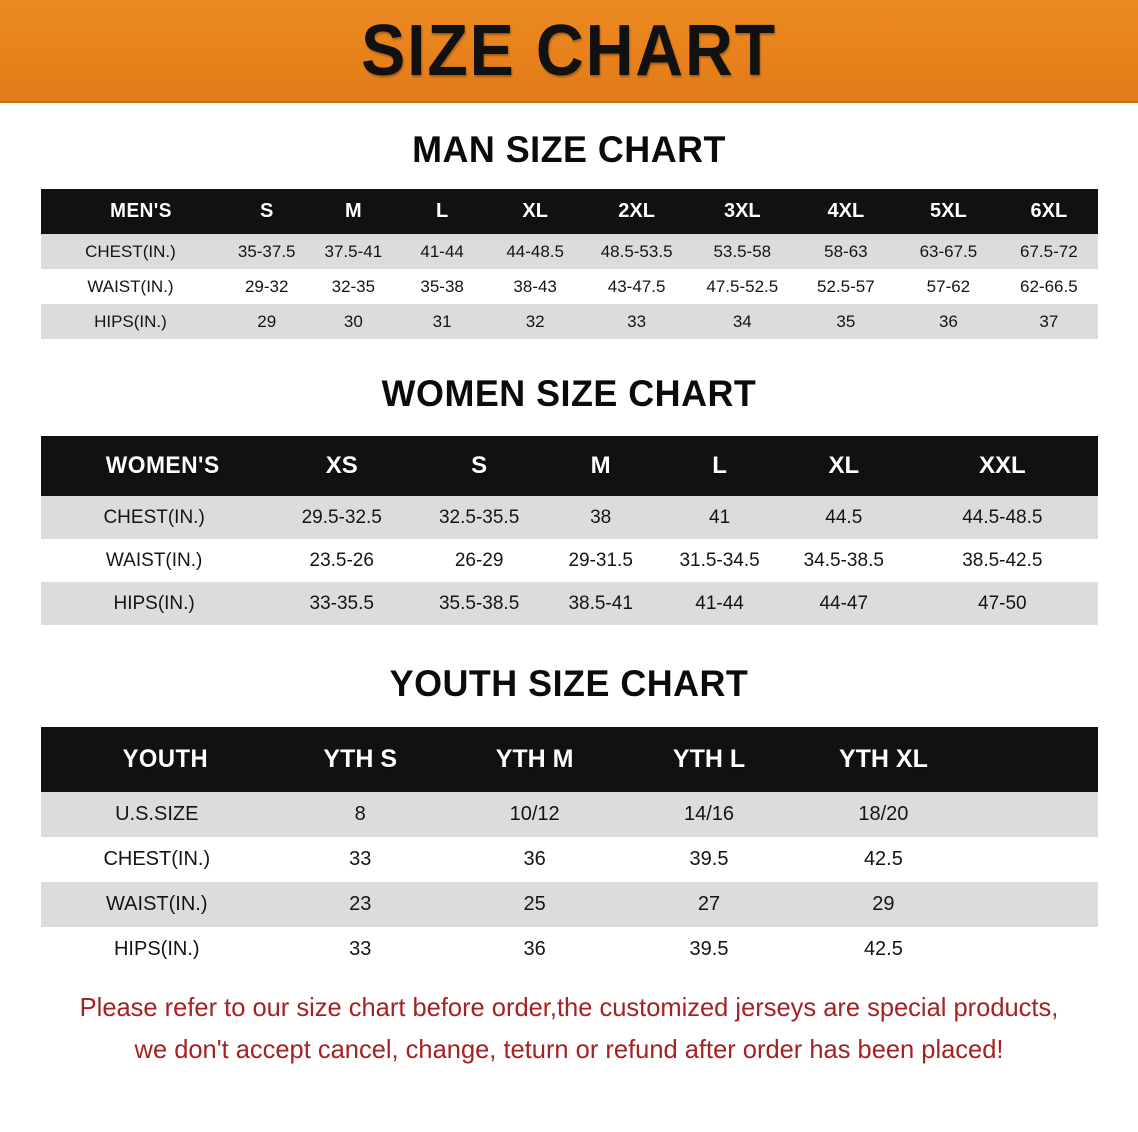 The image size is (1138, 1132). Describe the element at coordinates (130, 286) in the screenshot. I see `man-row-label: WAIST(IN.)` at that location.